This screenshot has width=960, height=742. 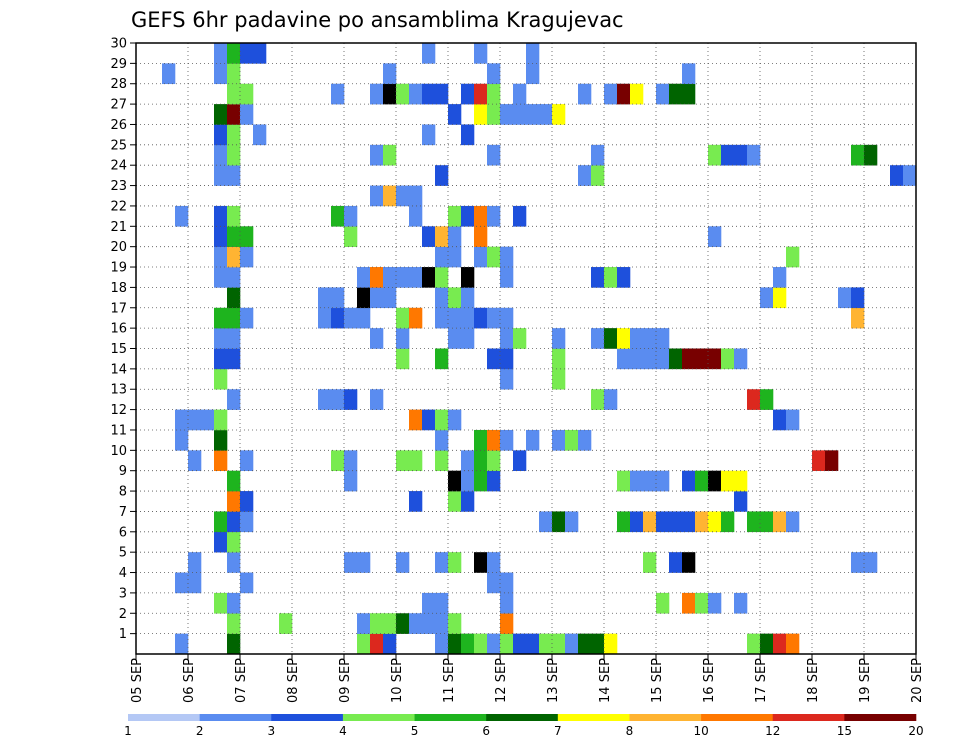 What do you see at coordinates (137, 680) in the screenshot?
I see `x-tick-label: 05 SEP` at bounding box center [137, 680].